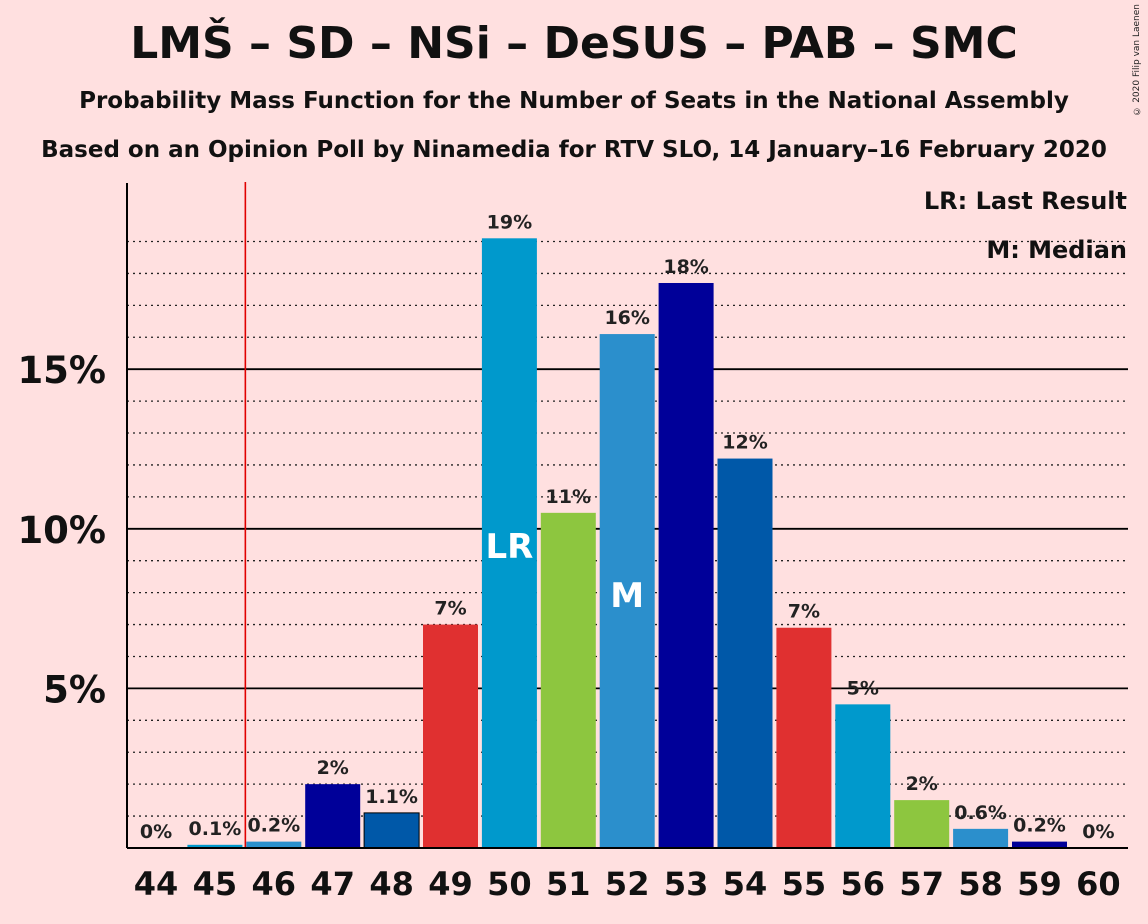  I want to click on last-result-marker: LR, so click(509, 547).